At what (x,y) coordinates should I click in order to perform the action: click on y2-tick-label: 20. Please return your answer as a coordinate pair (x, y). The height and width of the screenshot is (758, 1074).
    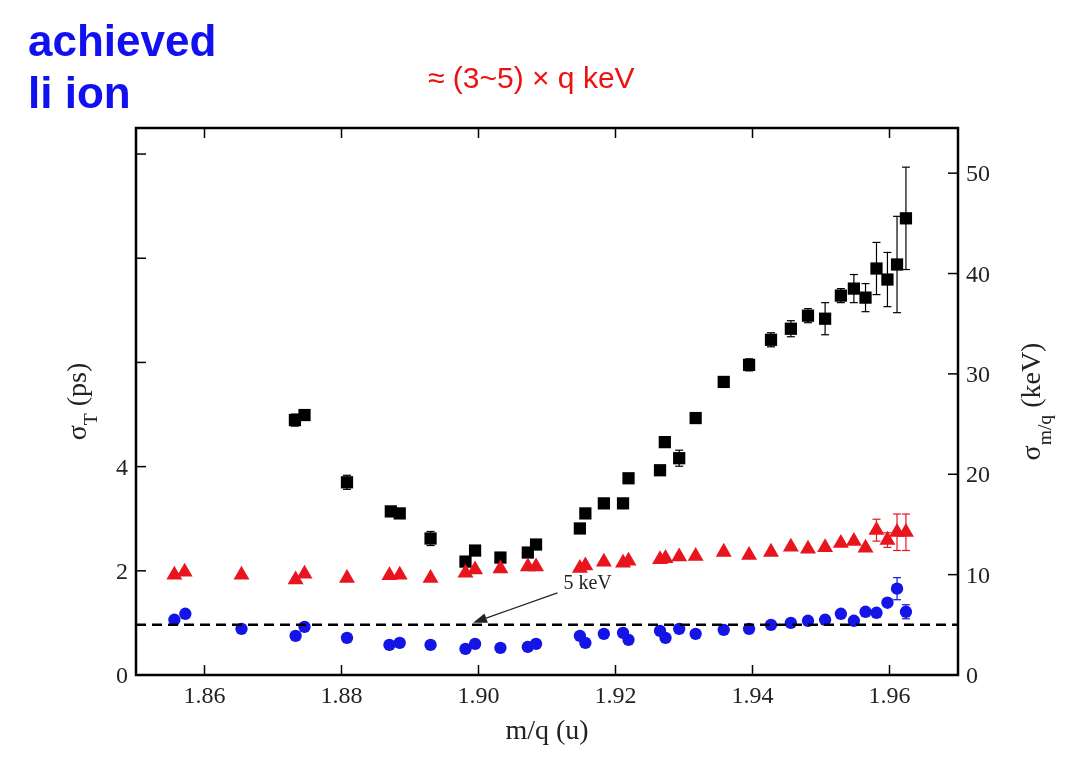
    Looking at the image, I should click on (978, 474).